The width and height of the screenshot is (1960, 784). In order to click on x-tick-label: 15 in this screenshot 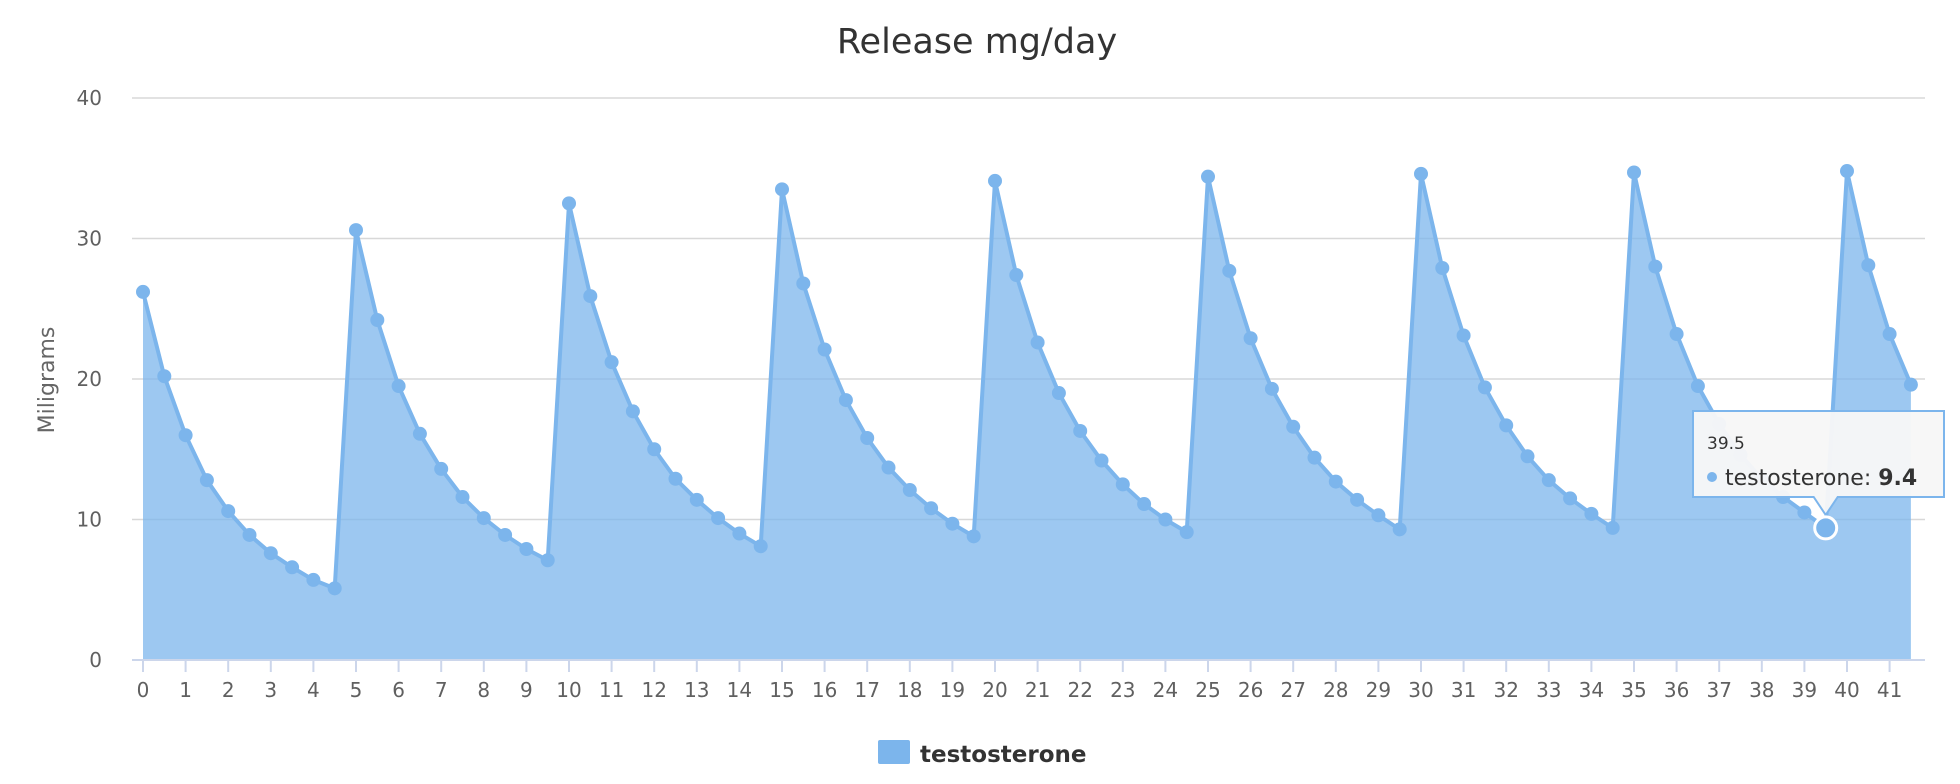, I will do `click(781, 690)`.